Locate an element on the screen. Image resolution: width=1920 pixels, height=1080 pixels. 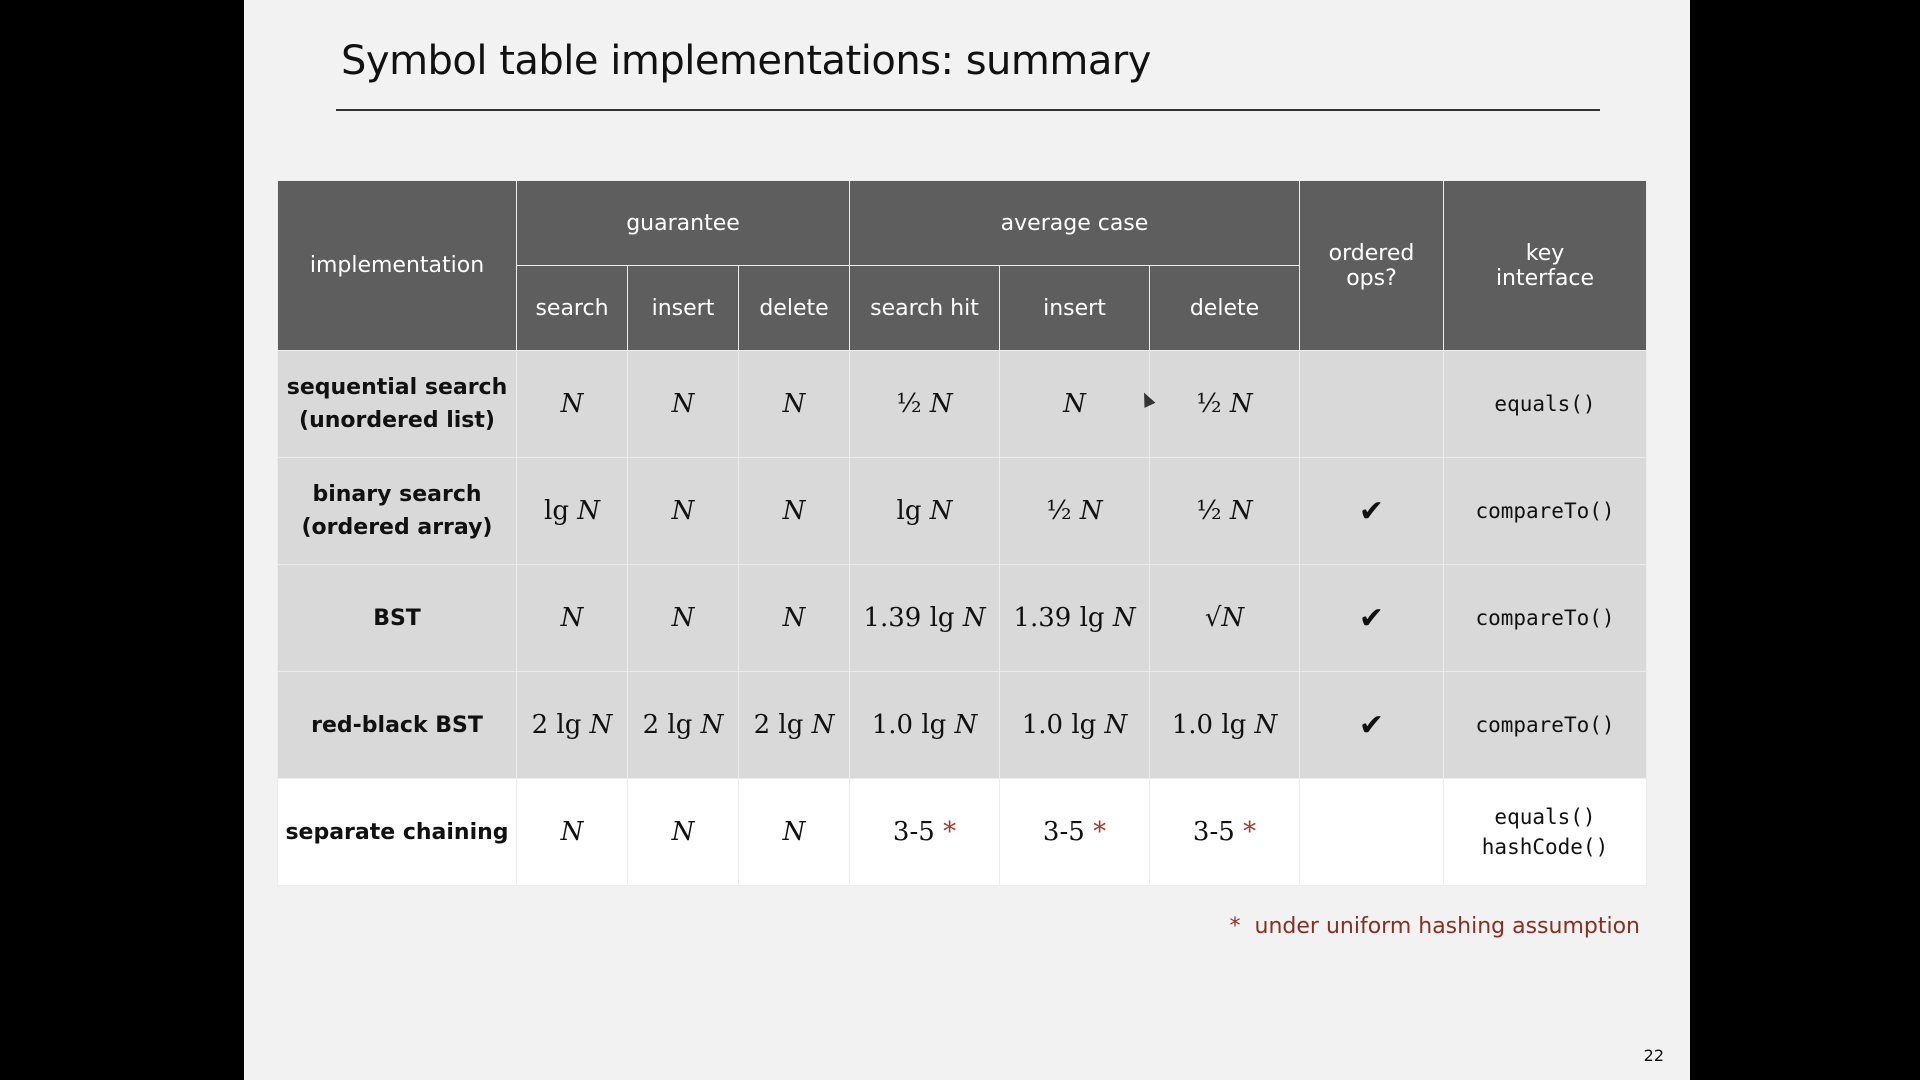
header-implementation: implementation is located at coordinates (397, 265).